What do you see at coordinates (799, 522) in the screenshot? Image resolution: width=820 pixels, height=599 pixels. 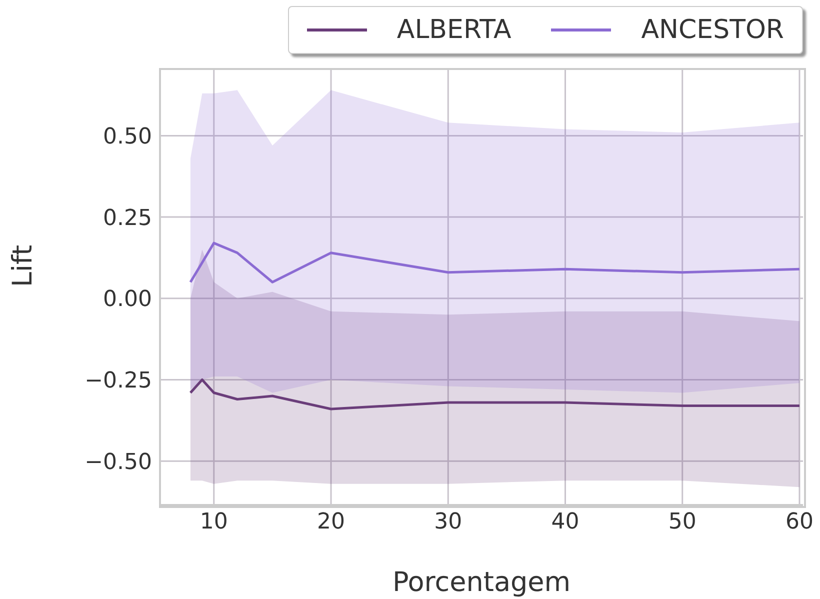 I see `x-tick-label: 60` at bounding box center [799, 522].